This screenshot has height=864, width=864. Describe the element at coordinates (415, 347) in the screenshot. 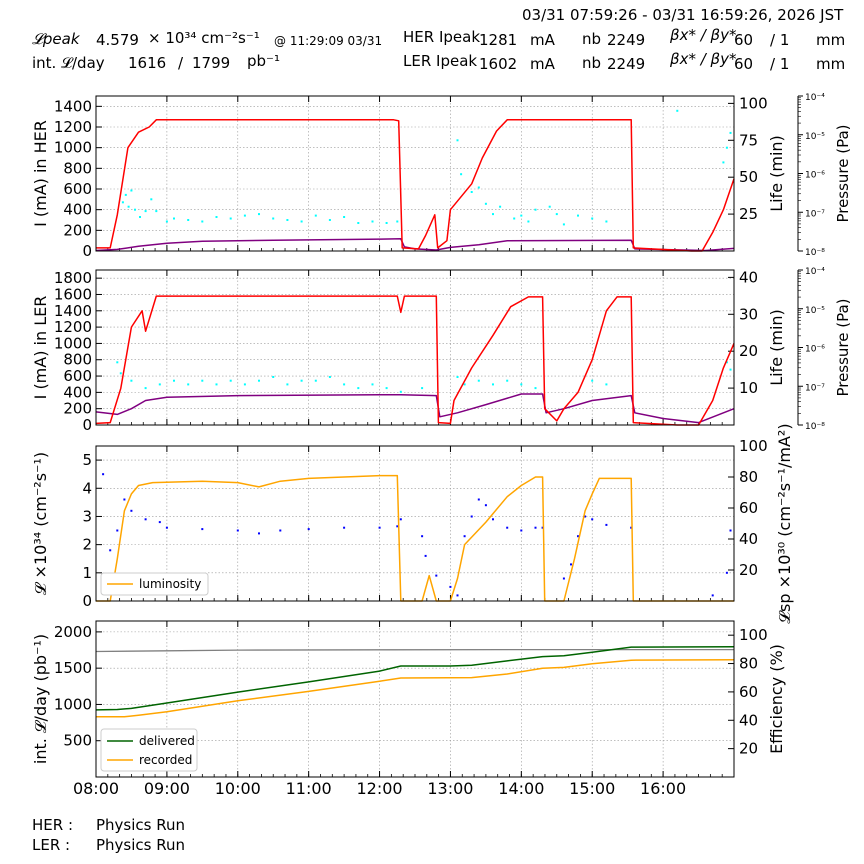

I see `panel-frame` at that location.